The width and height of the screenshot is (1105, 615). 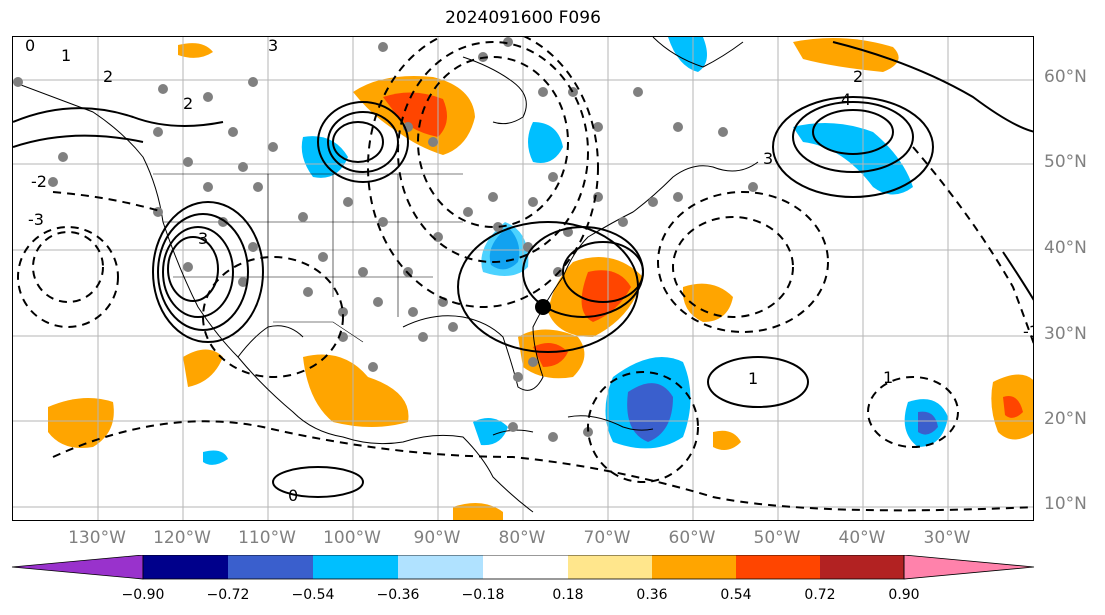 I want to click on lon-label-110w: 110°W, so click(x=267, y=538).